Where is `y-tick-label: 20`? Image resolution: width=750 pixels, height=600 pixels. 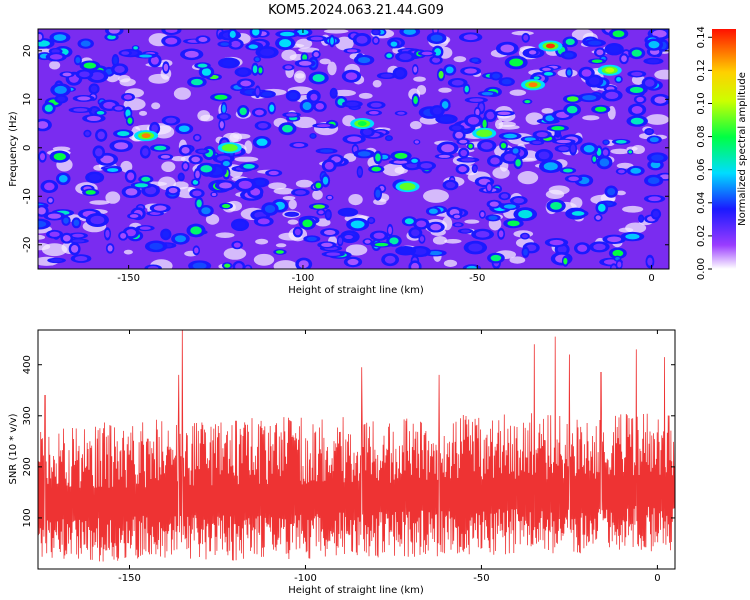 y-tick-label: 20 is located at coordinates (27, 50).